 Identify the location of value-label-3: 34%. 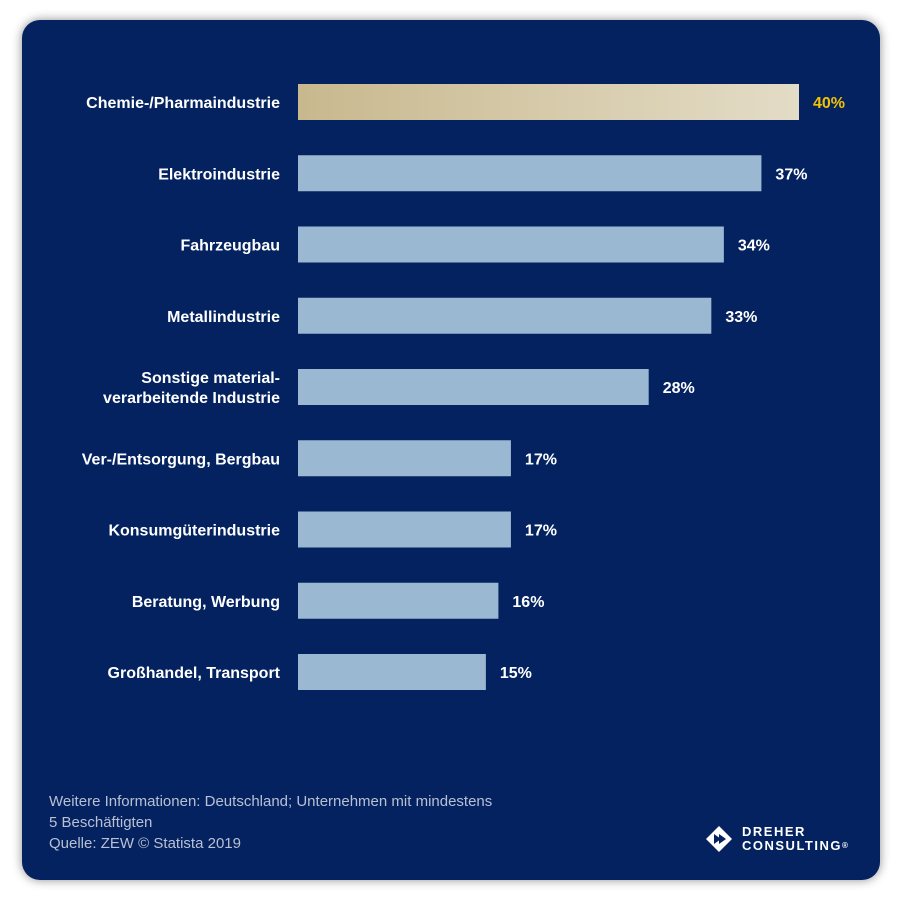
(754, 246).